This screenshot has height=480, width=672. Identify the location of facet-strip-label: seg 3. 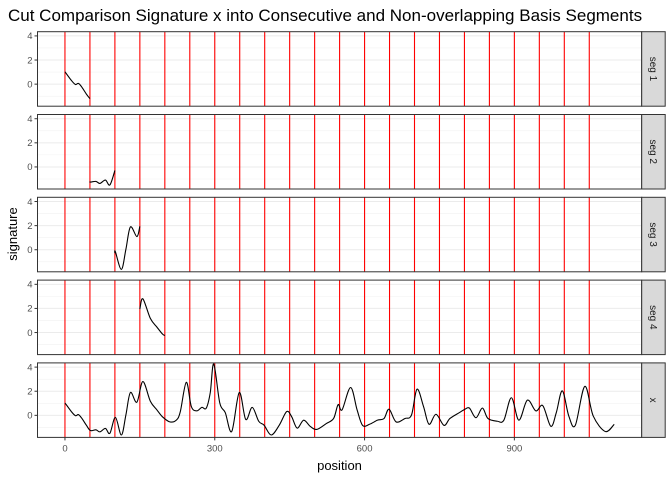
(652, 234).